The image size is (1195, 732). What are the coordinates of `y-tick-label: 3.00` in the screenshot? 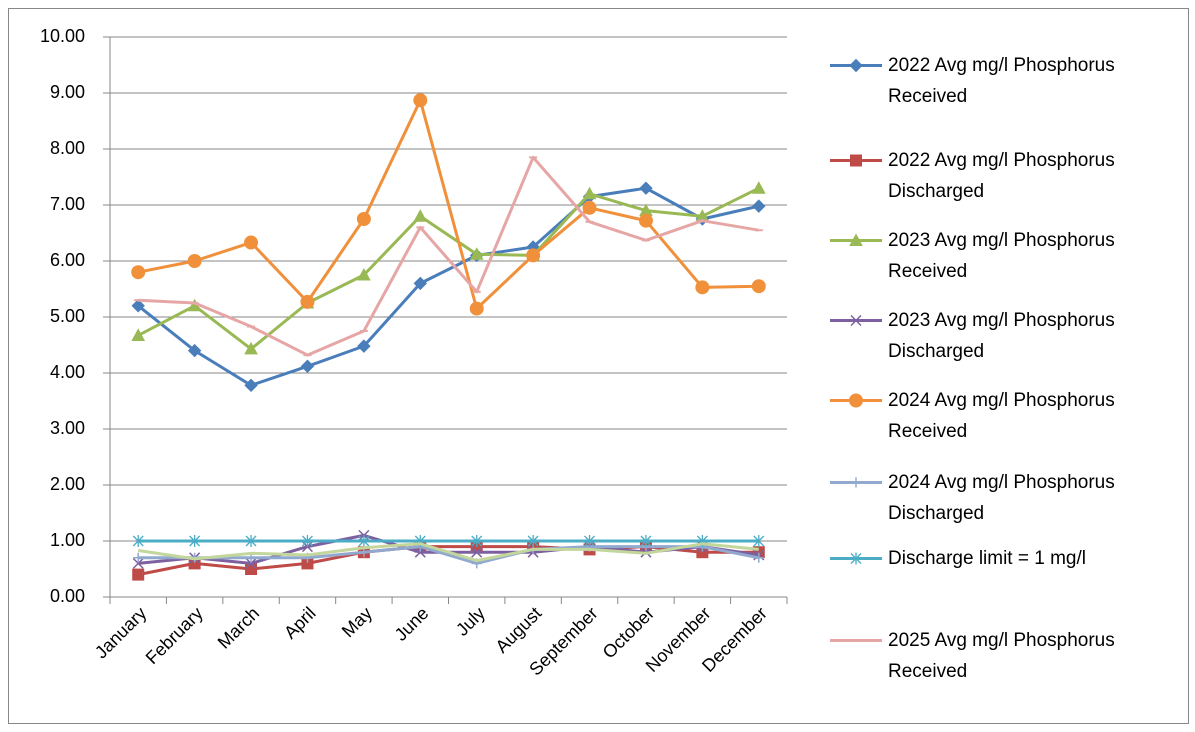 It's located at (67, 428).